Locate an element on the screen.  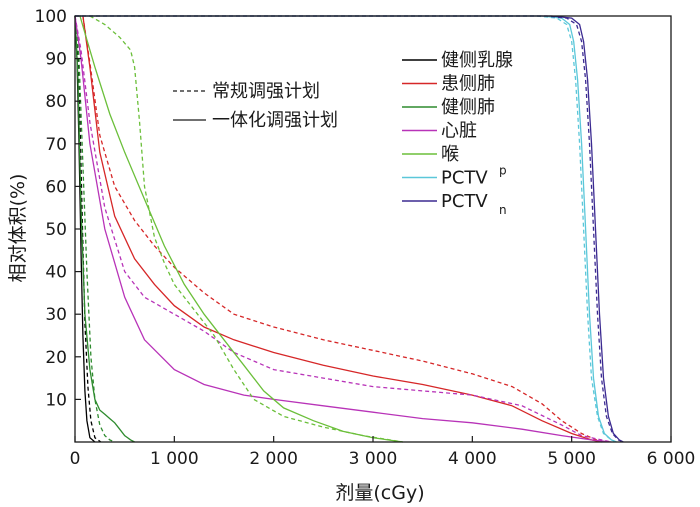
x-axis-title: 剂量(cGy) is located at coordinates (379, 493).